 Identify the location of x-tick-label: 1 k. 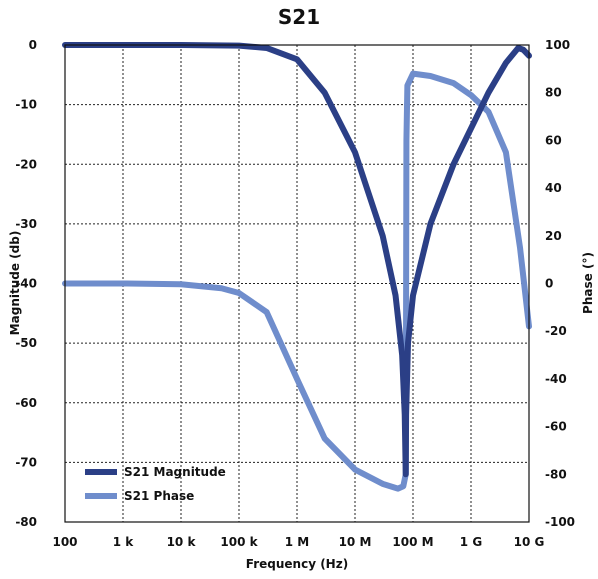
(124, 542).